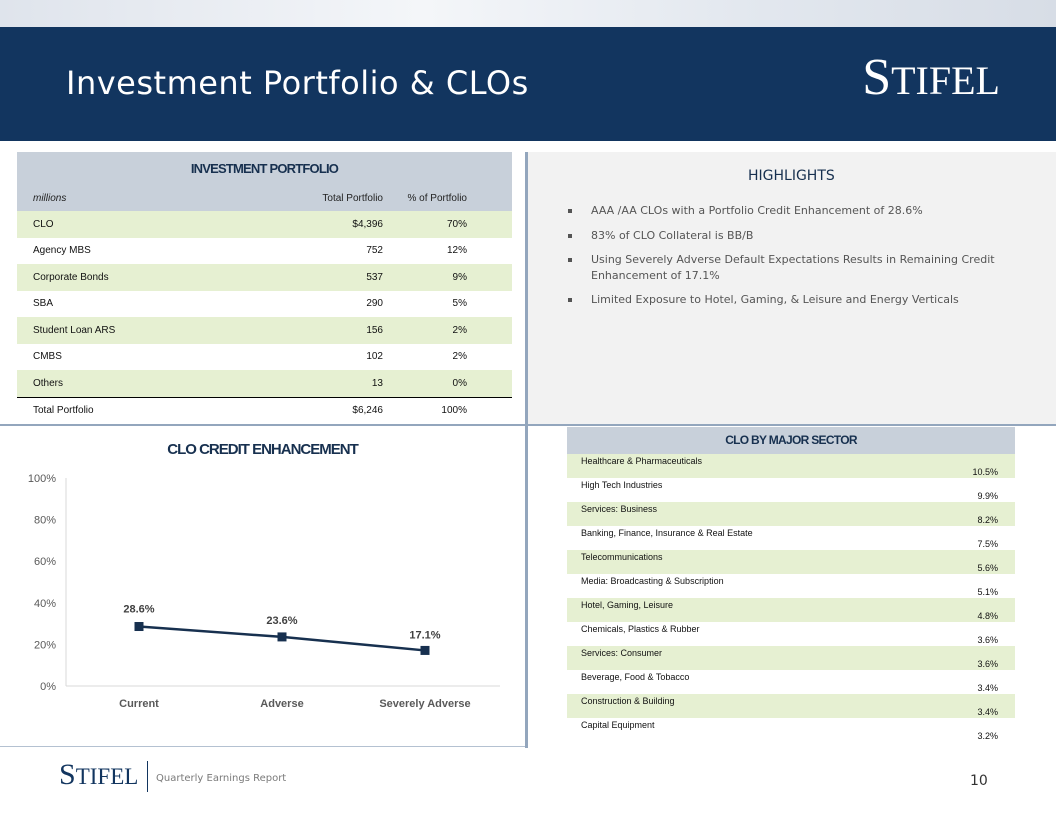 This screenshot has height=816, width=1056. What do you see at coordinates (791, 634) in the screenshot?
I see `sector-row: Chemicals, Plastics & Rubber 3.6%` at bounding box center [791, 634].